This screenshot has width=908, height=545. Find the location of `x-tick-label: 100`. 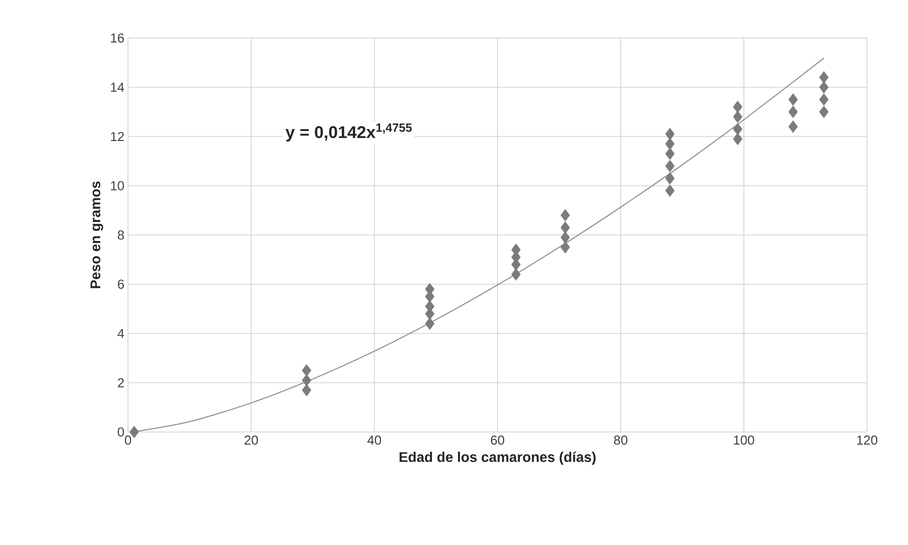

x-tick-label: 100 is located at coordinates (744, 440).